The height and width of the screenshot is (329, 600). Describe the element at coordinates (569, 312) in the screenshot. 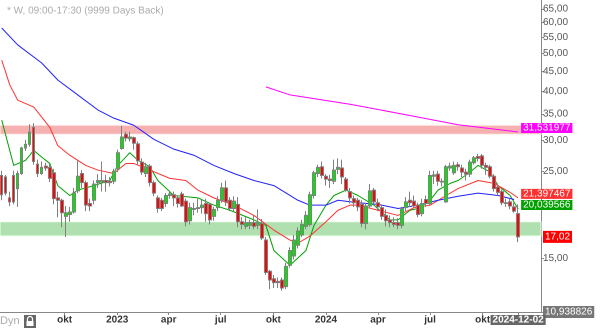

I see `y-tick-label: 10,938826` at that location.